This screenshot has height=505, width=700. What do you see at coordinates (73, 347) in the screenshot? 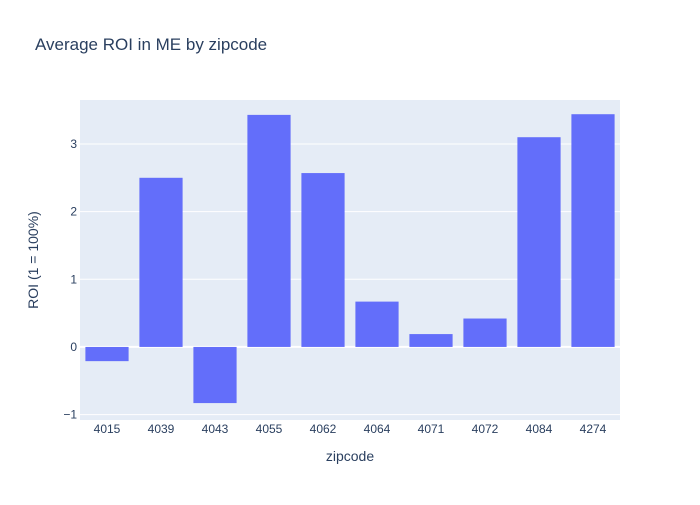
I see `y-tick-label: 0` at bounding box center [73, 347].